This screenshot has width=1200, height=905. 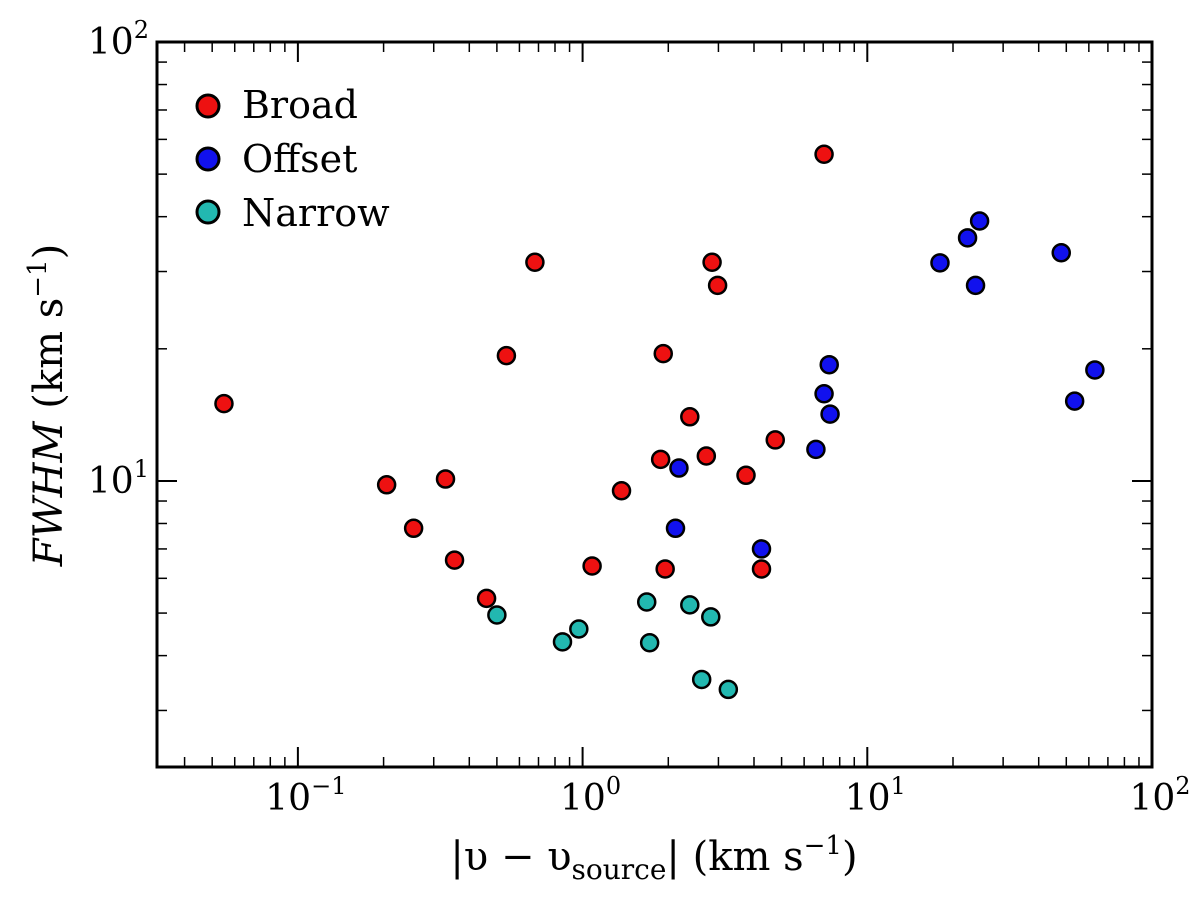 I want to click on x-label-minus: −, so click(x=517, y=857).